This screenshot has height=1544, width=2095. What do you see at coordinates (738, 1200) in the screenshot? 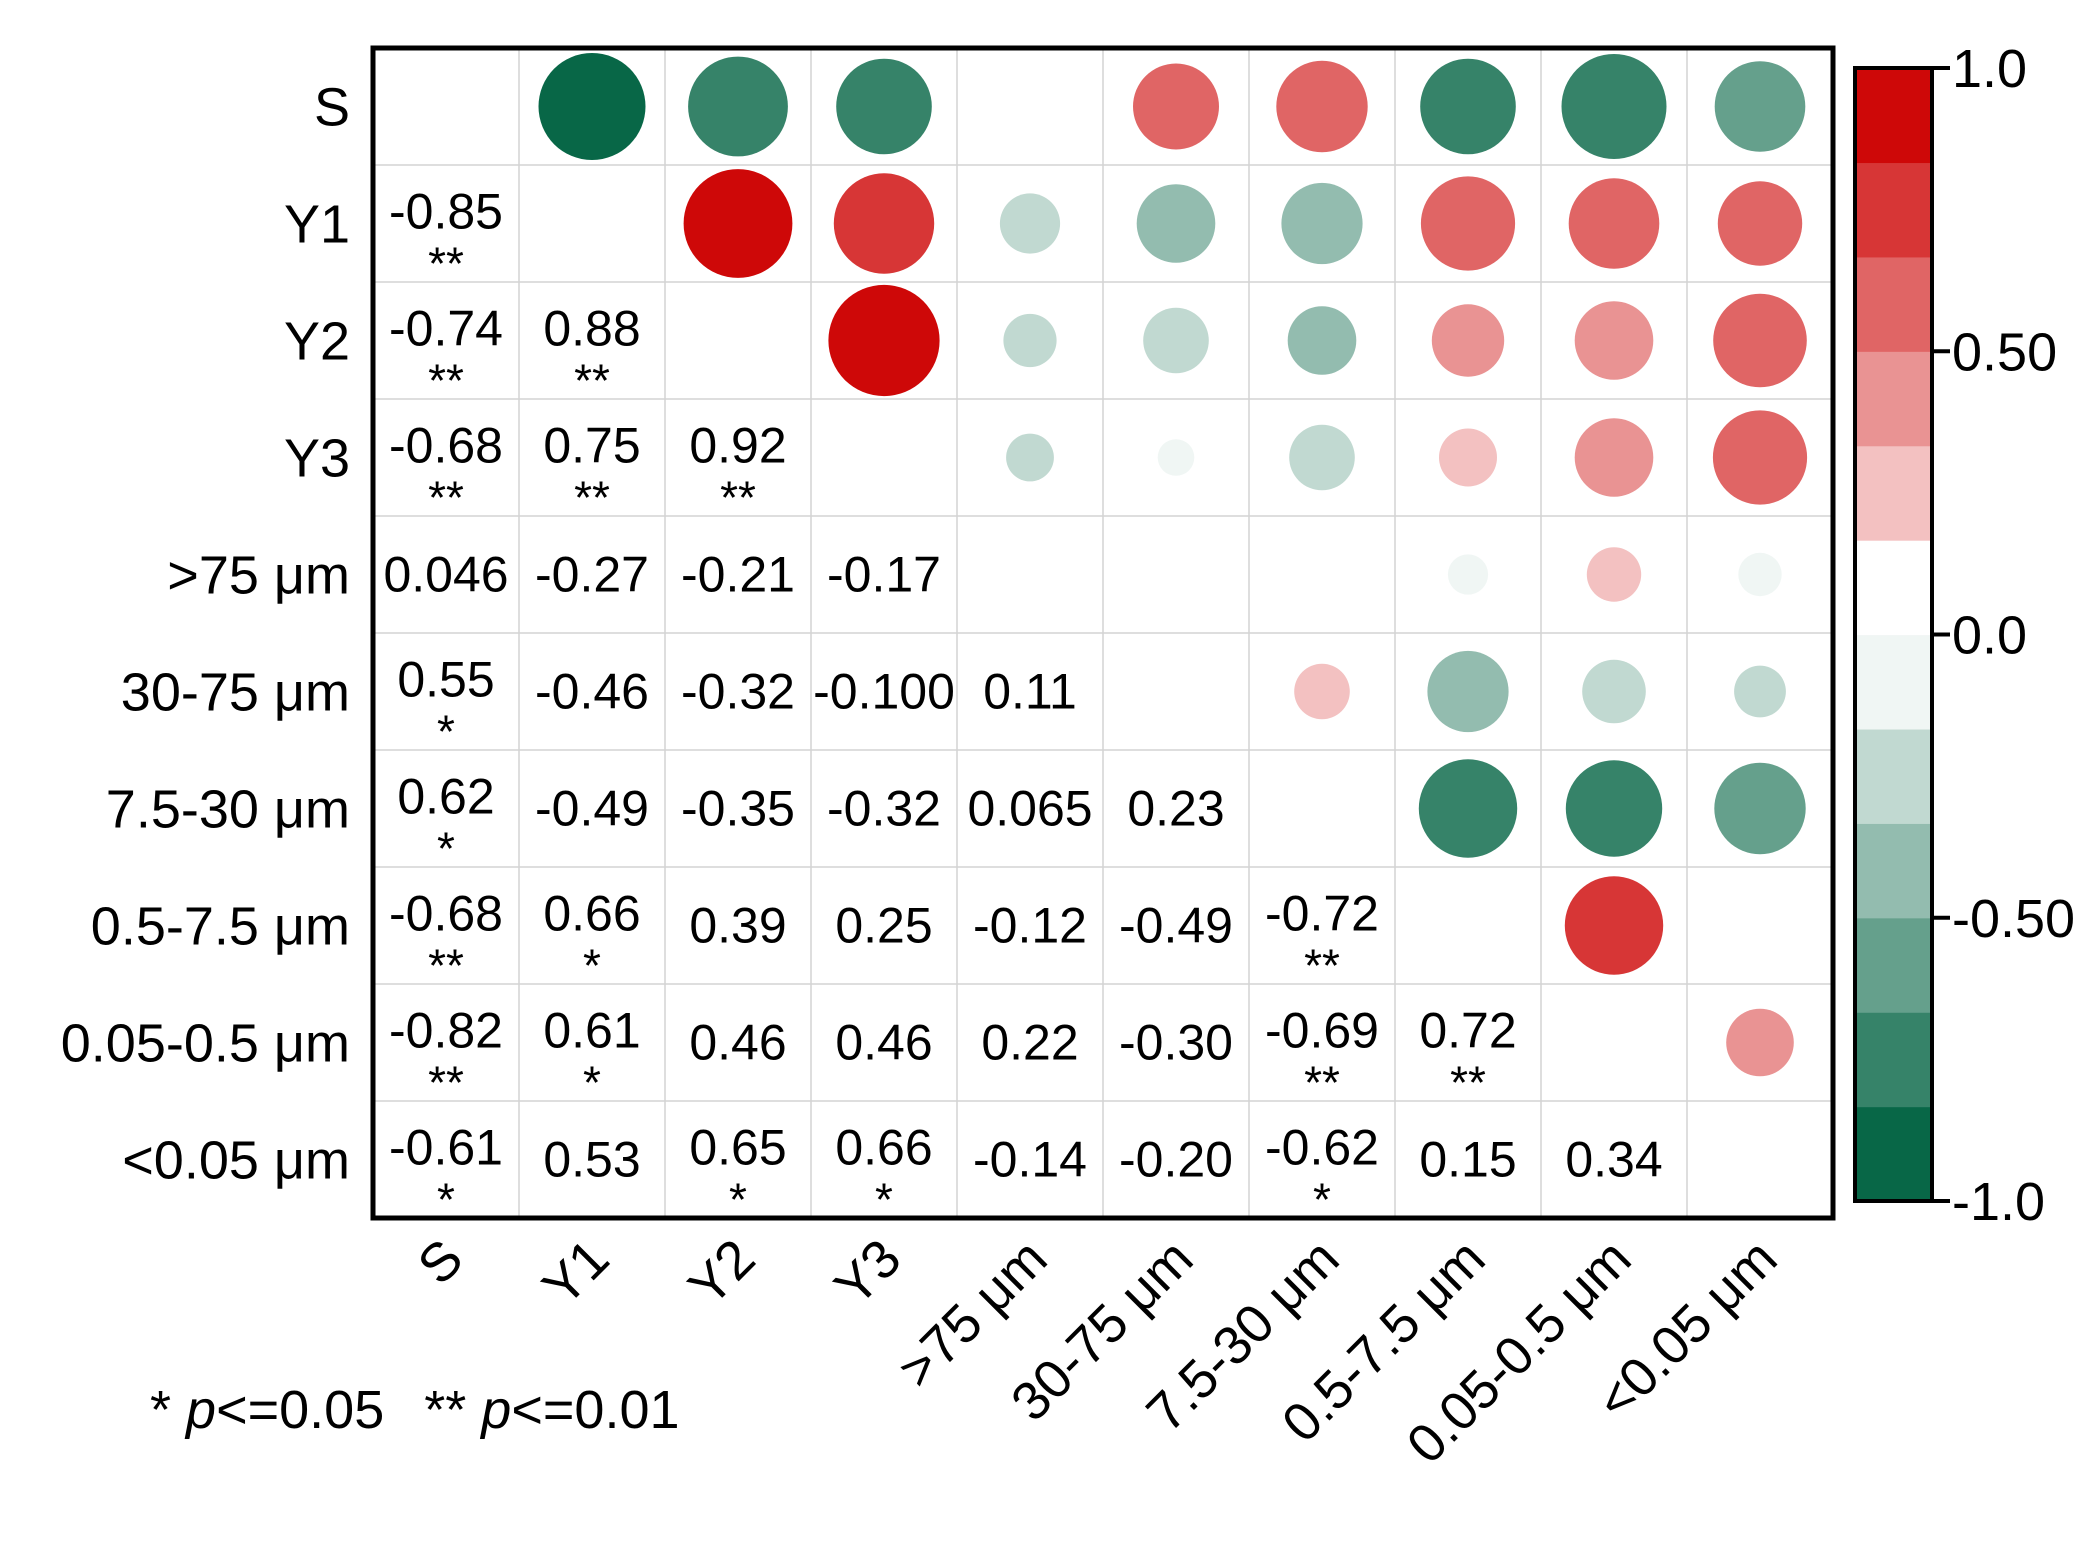
I see `sig-stars-lt-0p05-um-y2: *` at bounding box center [738, 1200].